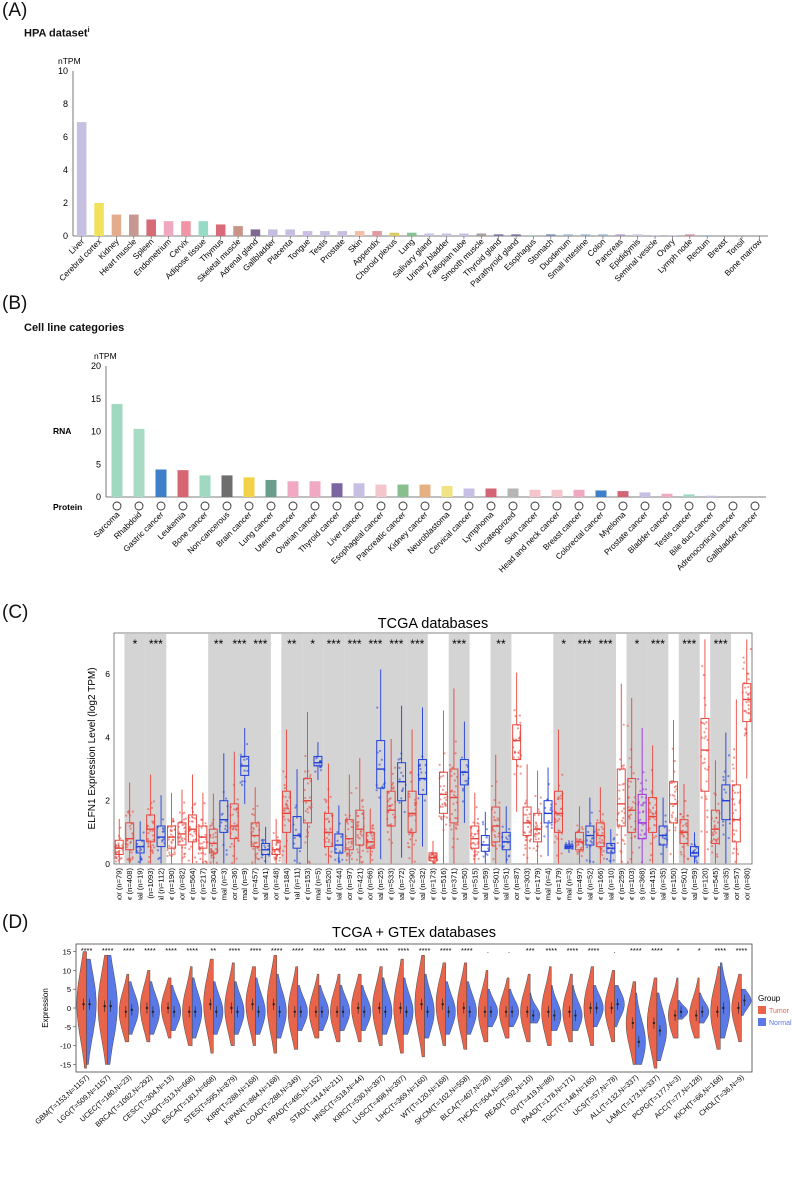 The height and width of the screenshot is (1181, 792). What do you see at coordinates (537, 884) in the screenshot?
I see `tick-c-label-40: PAAD.Tumor (n=179)` at bounding box center [537, 884].